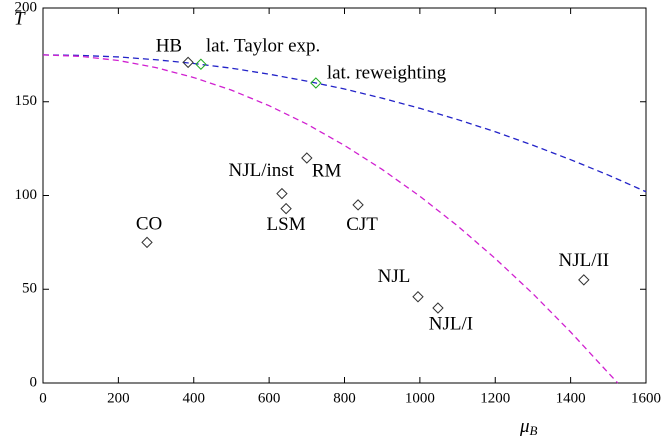 The height and width of the screenshot is (439, 664). I want to click on x-tick-label: 1200, so click(495, 398).